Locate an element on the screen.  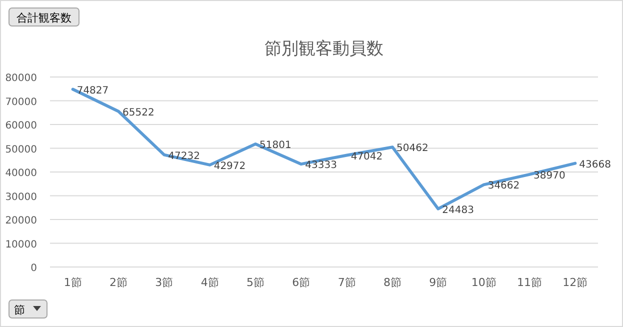
y-tick-label: 30000 is located at coordinates (21, 197).